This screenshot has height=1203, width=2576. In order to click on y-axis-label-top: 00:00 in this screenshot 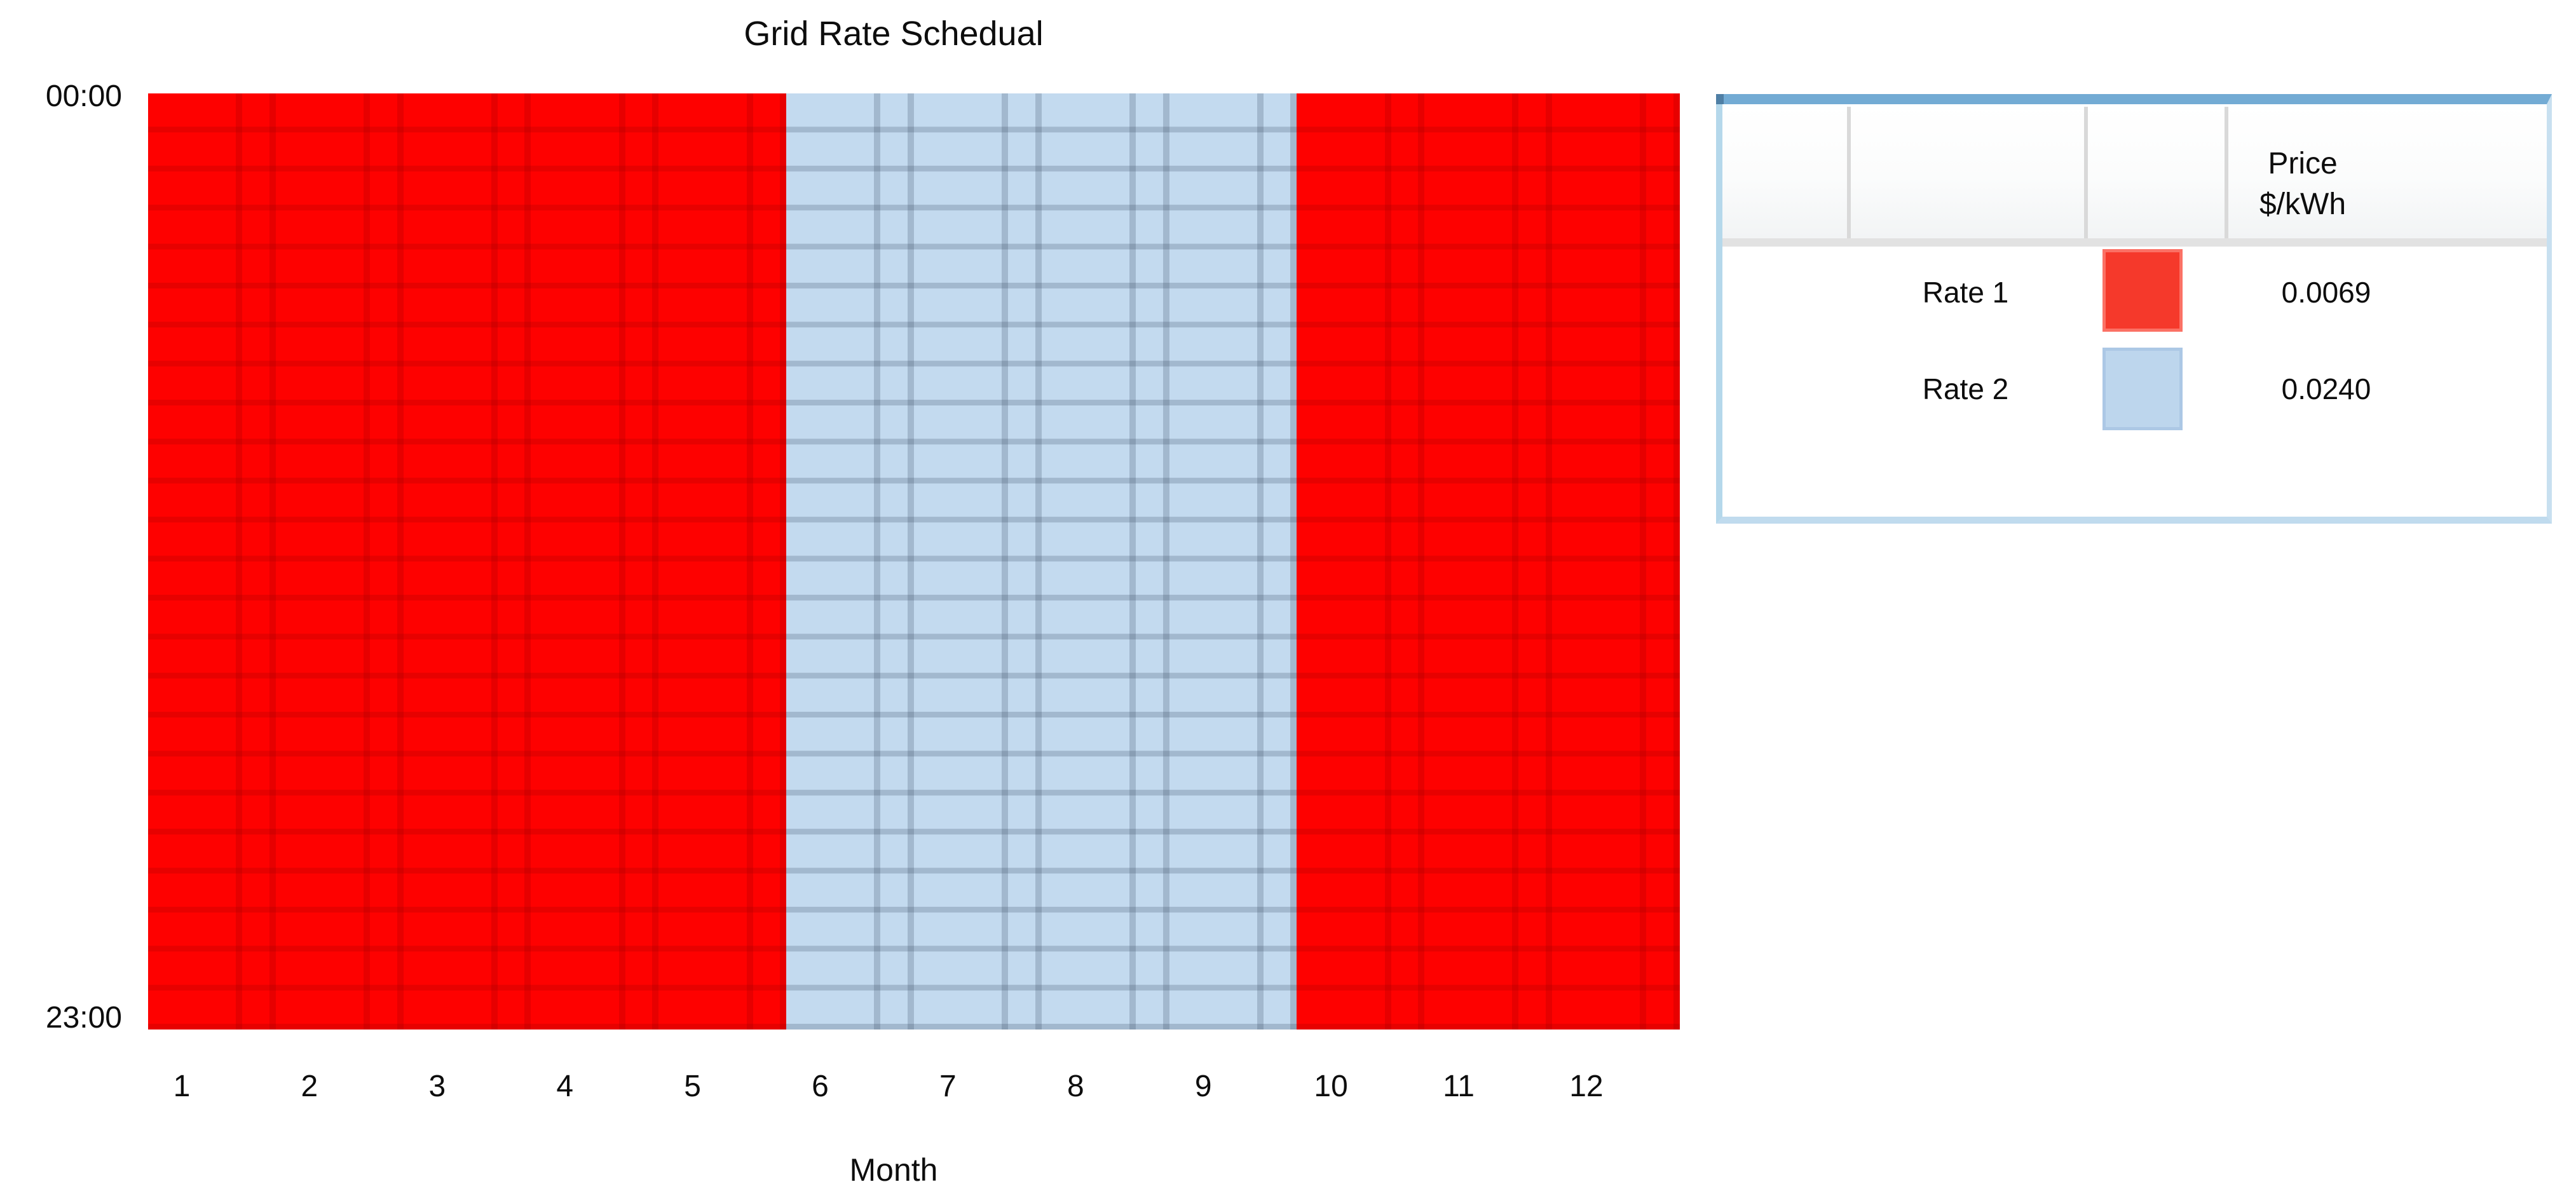, I will do `click(83, 96)`.